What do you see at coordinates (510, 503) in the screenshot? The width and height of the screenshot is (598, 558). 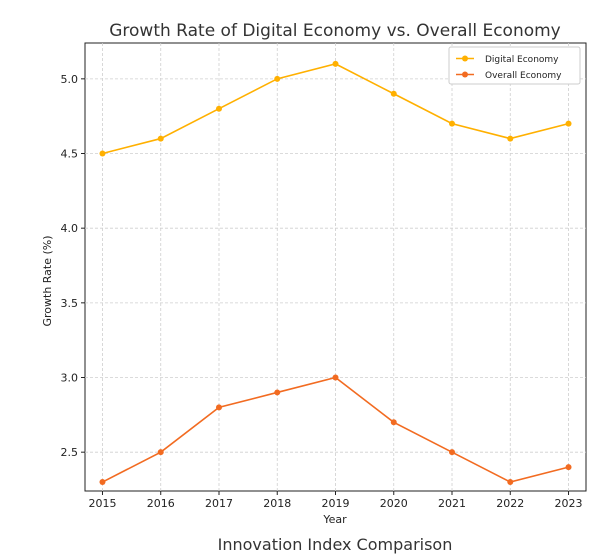 I see `x-tick-label: 2022` at bounding box center [510, 503].